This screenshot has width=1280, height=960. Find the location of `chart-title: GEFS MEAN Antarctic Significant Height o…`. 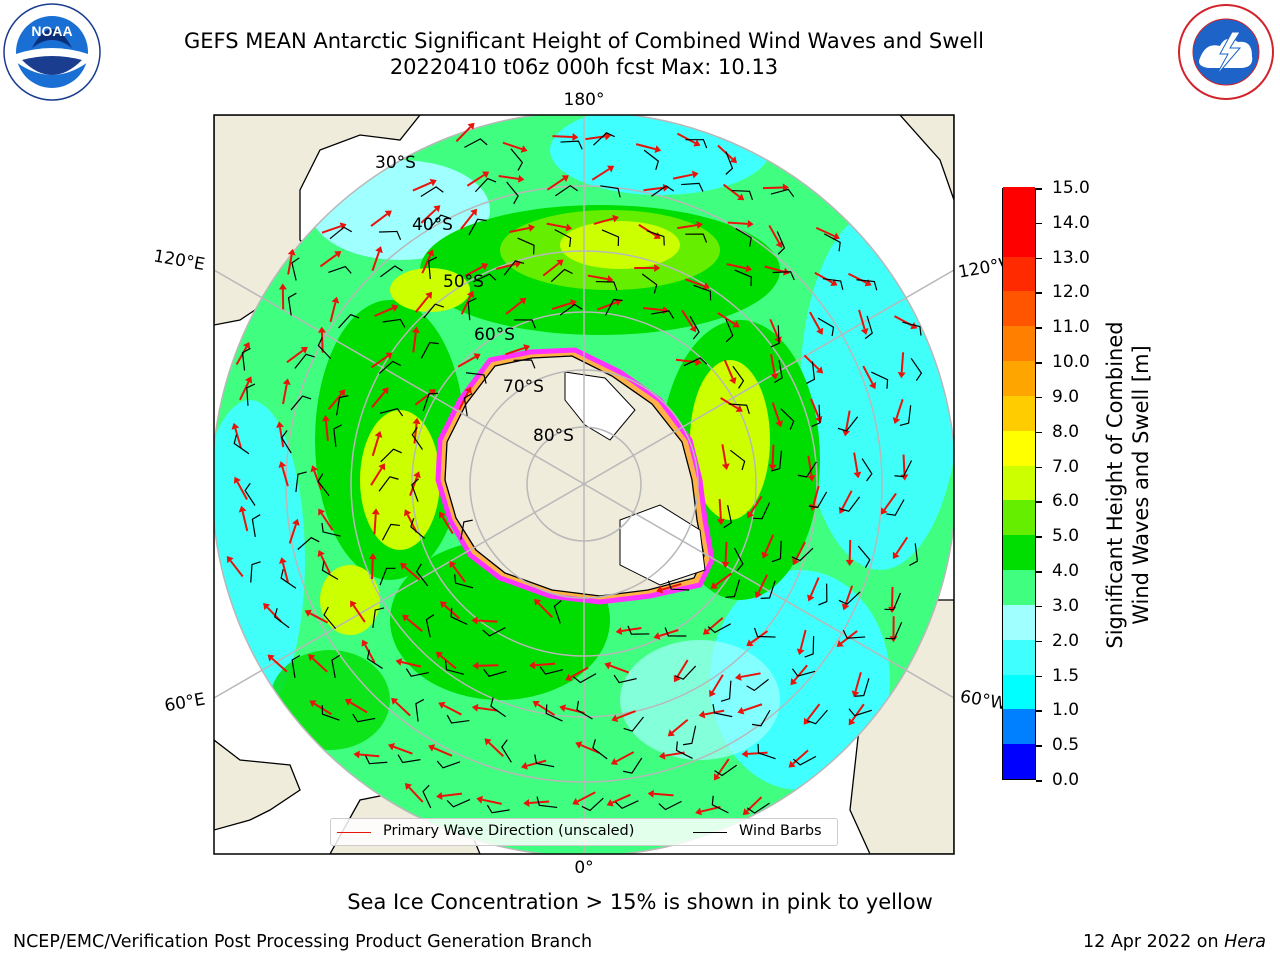

chart-title: GEFS MEAN Antarctic Significant Height o… is located at coordinates (584, 41).